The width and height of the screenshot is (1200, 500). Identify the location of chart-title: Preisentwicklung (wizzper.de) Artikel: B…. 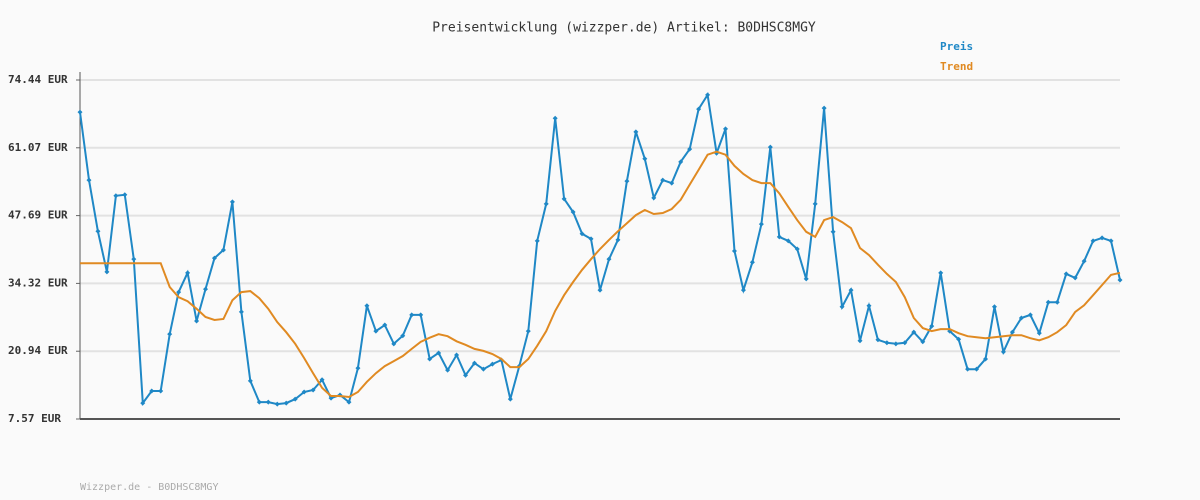
(624, 28).